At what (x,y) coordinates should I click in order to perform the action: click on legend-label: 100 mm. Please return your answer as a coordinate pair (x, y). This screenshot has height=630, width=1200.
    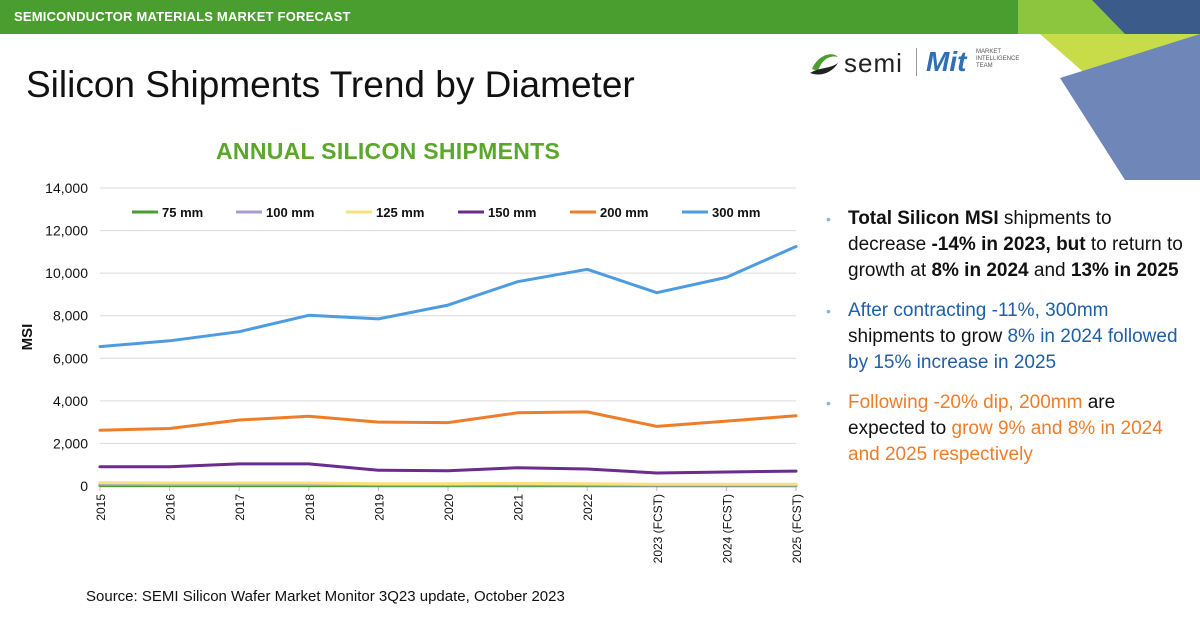
    Looking at the image, I should click on (290, 212).